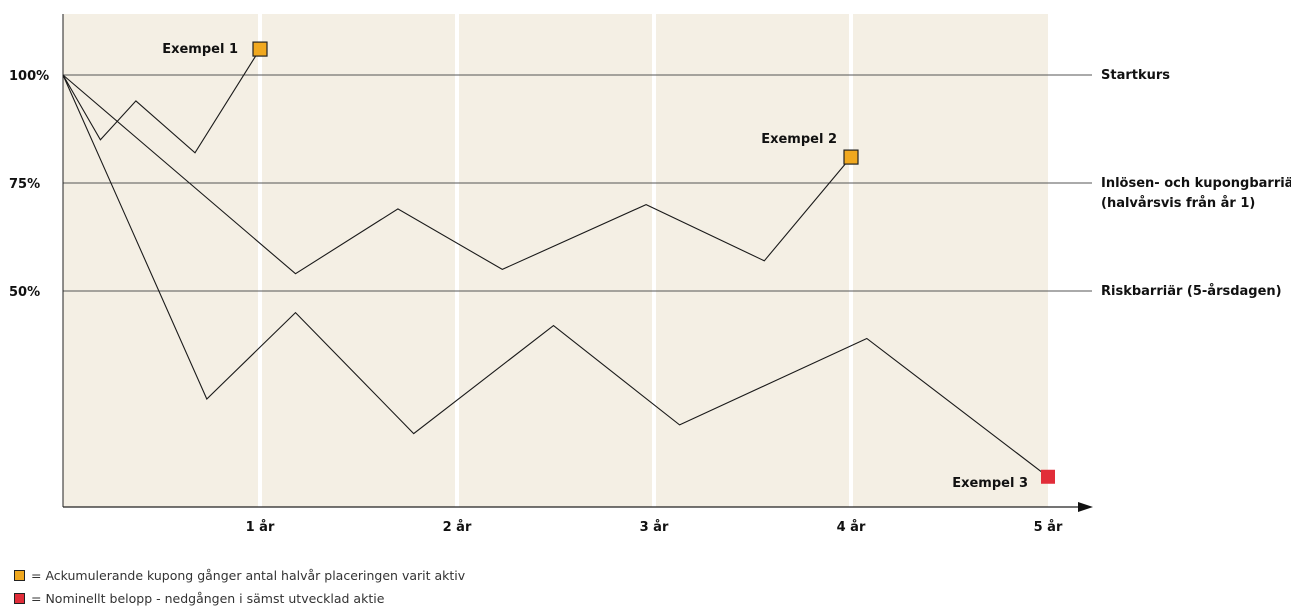 The image size is (1291, 608). What do you see at coordinates (1085, 507) in the screenshot?
I see `x-axis-arrow` at bounding box center [1085, 507].